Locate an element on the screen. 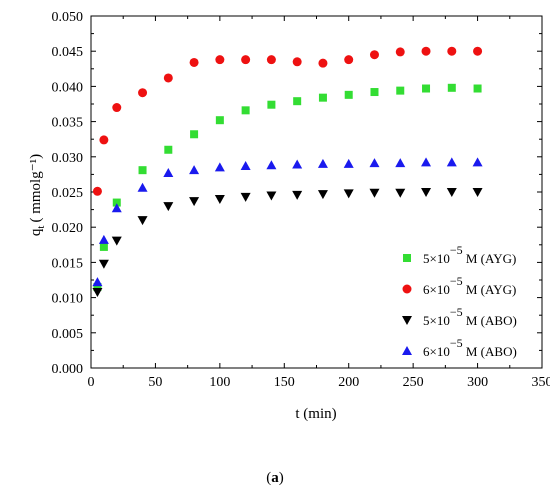 This screenshot has height=500, width=550. y-axis-label-unit: ( mmolg⁻¹) is located at coordinates (36, 188).